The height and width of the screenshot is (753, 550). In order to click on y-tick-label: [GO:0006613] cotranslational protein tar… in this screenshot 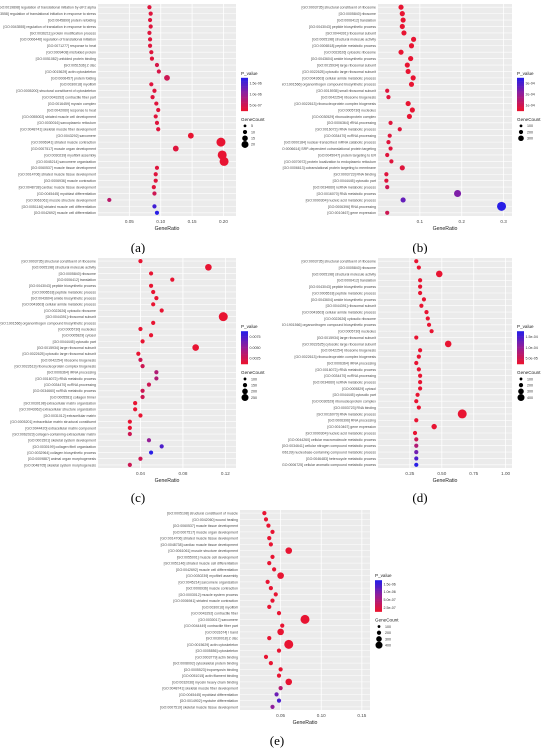, I will do `click(329, 168)`.